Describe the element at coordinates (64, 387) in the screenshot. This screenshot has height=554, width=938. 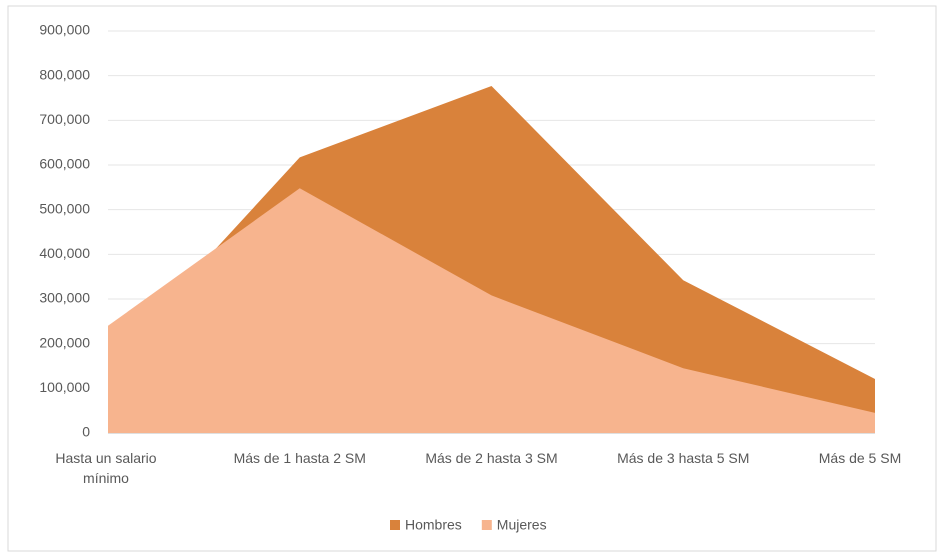
I see `y-tick-label: 100,000` at that location.